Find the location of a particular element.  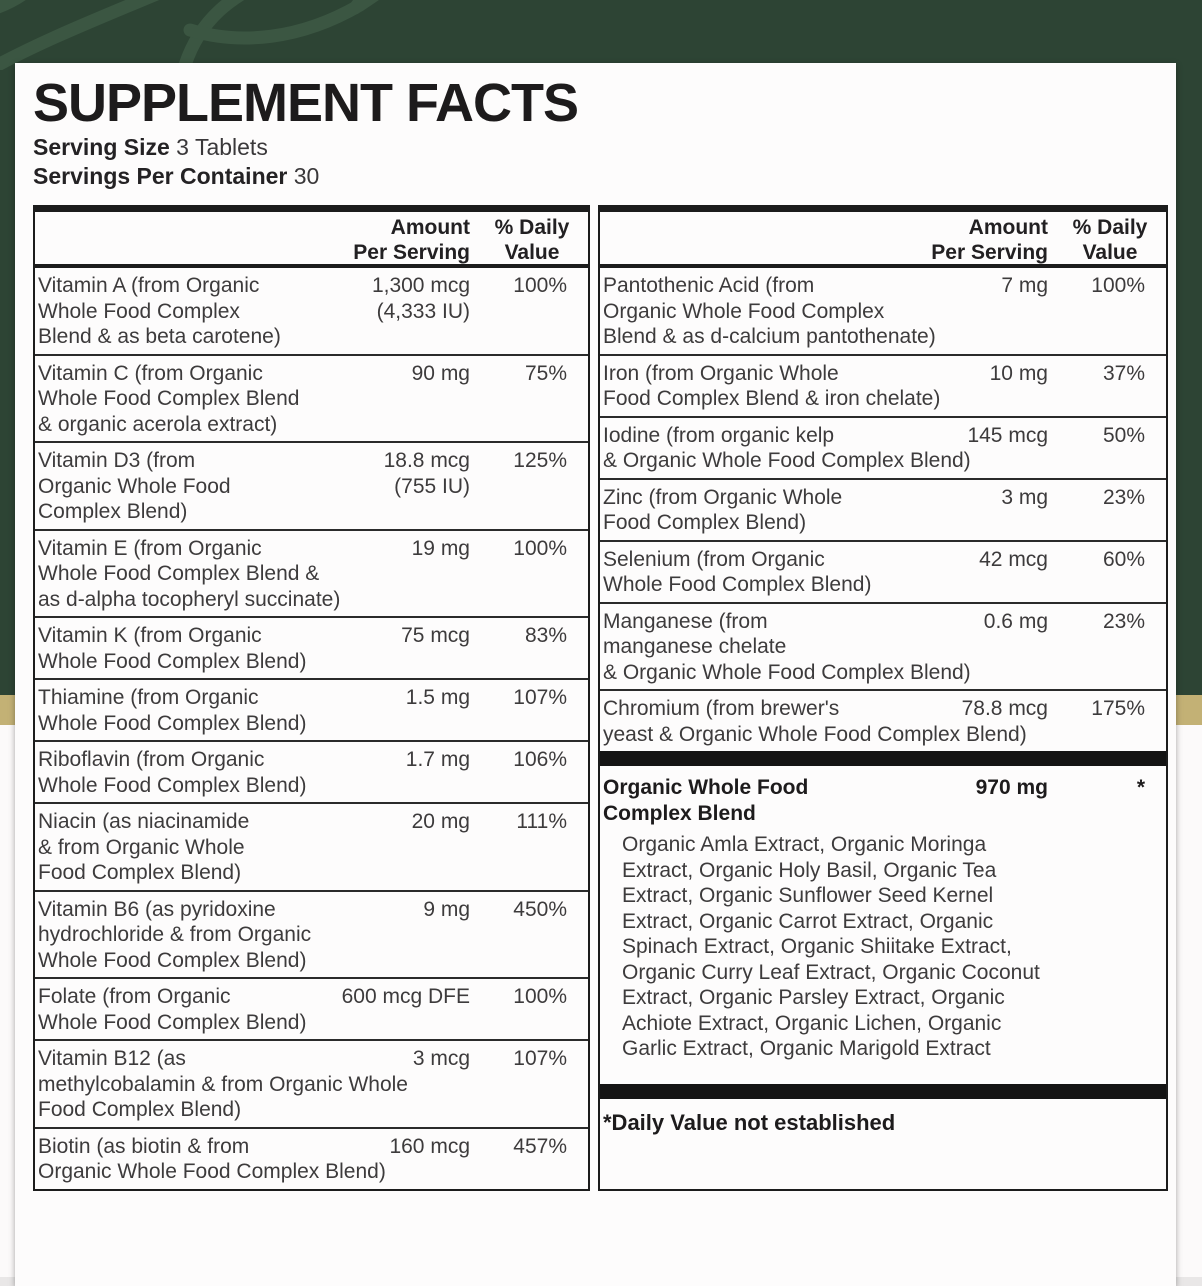

nutrient-dv: 37% is located at coordinates (1123, 373).